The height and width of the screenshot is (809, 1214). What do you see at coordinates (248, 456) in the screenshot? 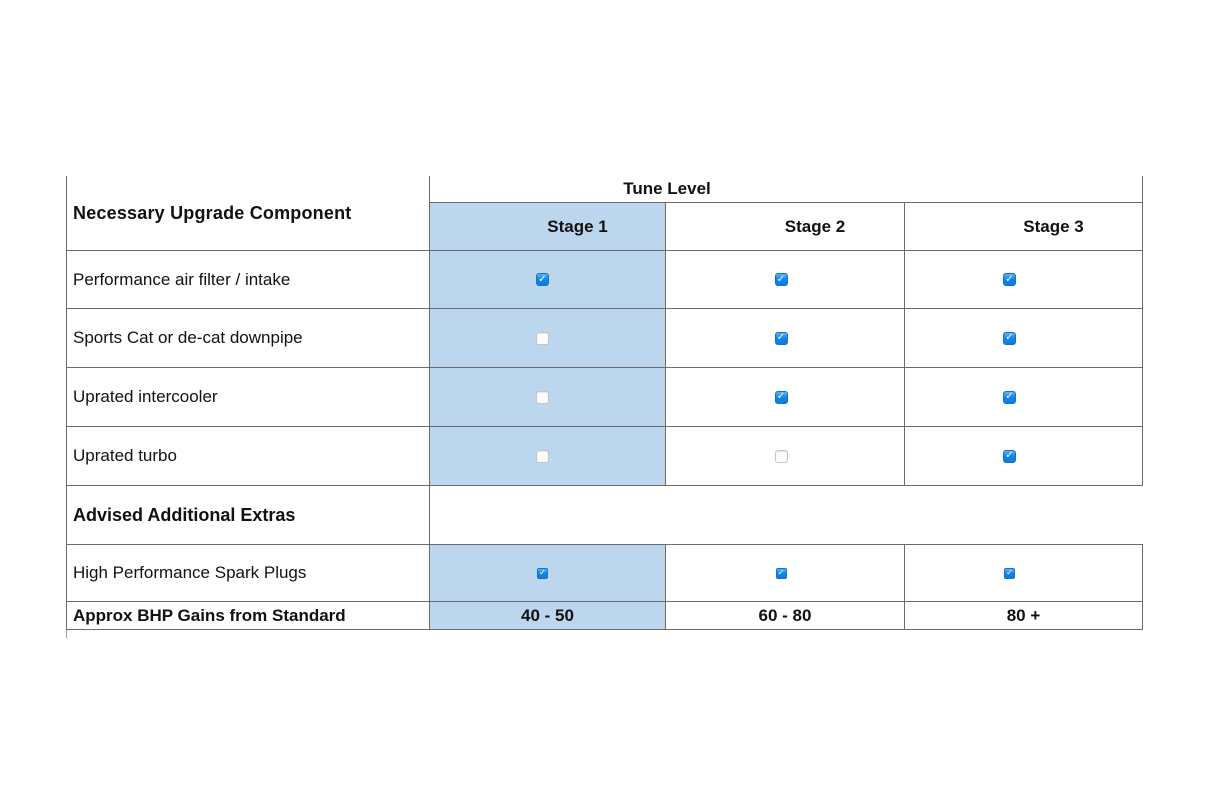
I see `row-label: Uprated turbo` at bounding box center [248, 456].